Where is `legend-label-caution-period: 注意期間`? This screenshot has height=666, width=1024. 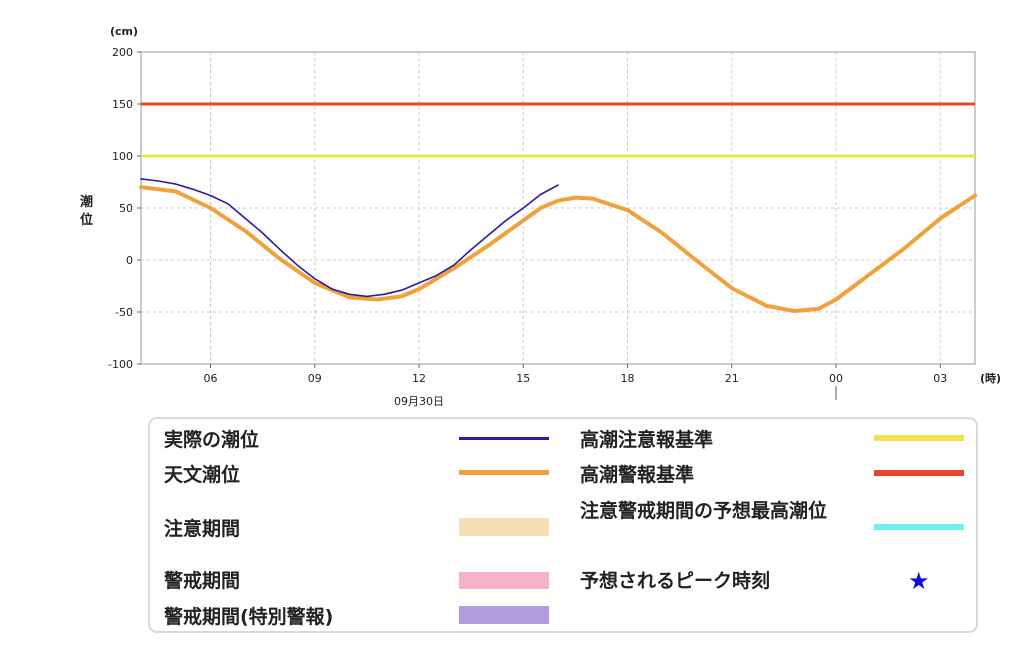
legend-label-caution-period: 注意期間 is located at coordinates (202, 529).